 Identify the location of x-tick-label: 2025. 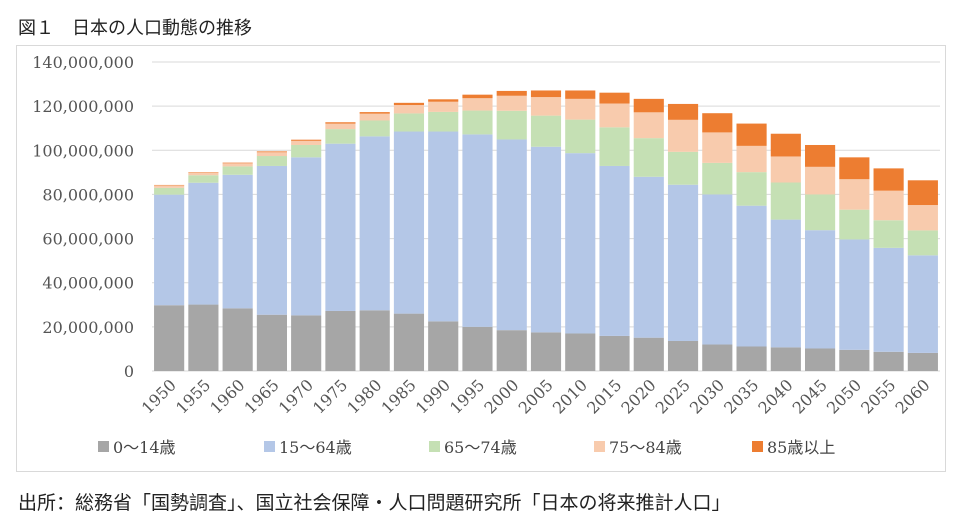
(673, 396).